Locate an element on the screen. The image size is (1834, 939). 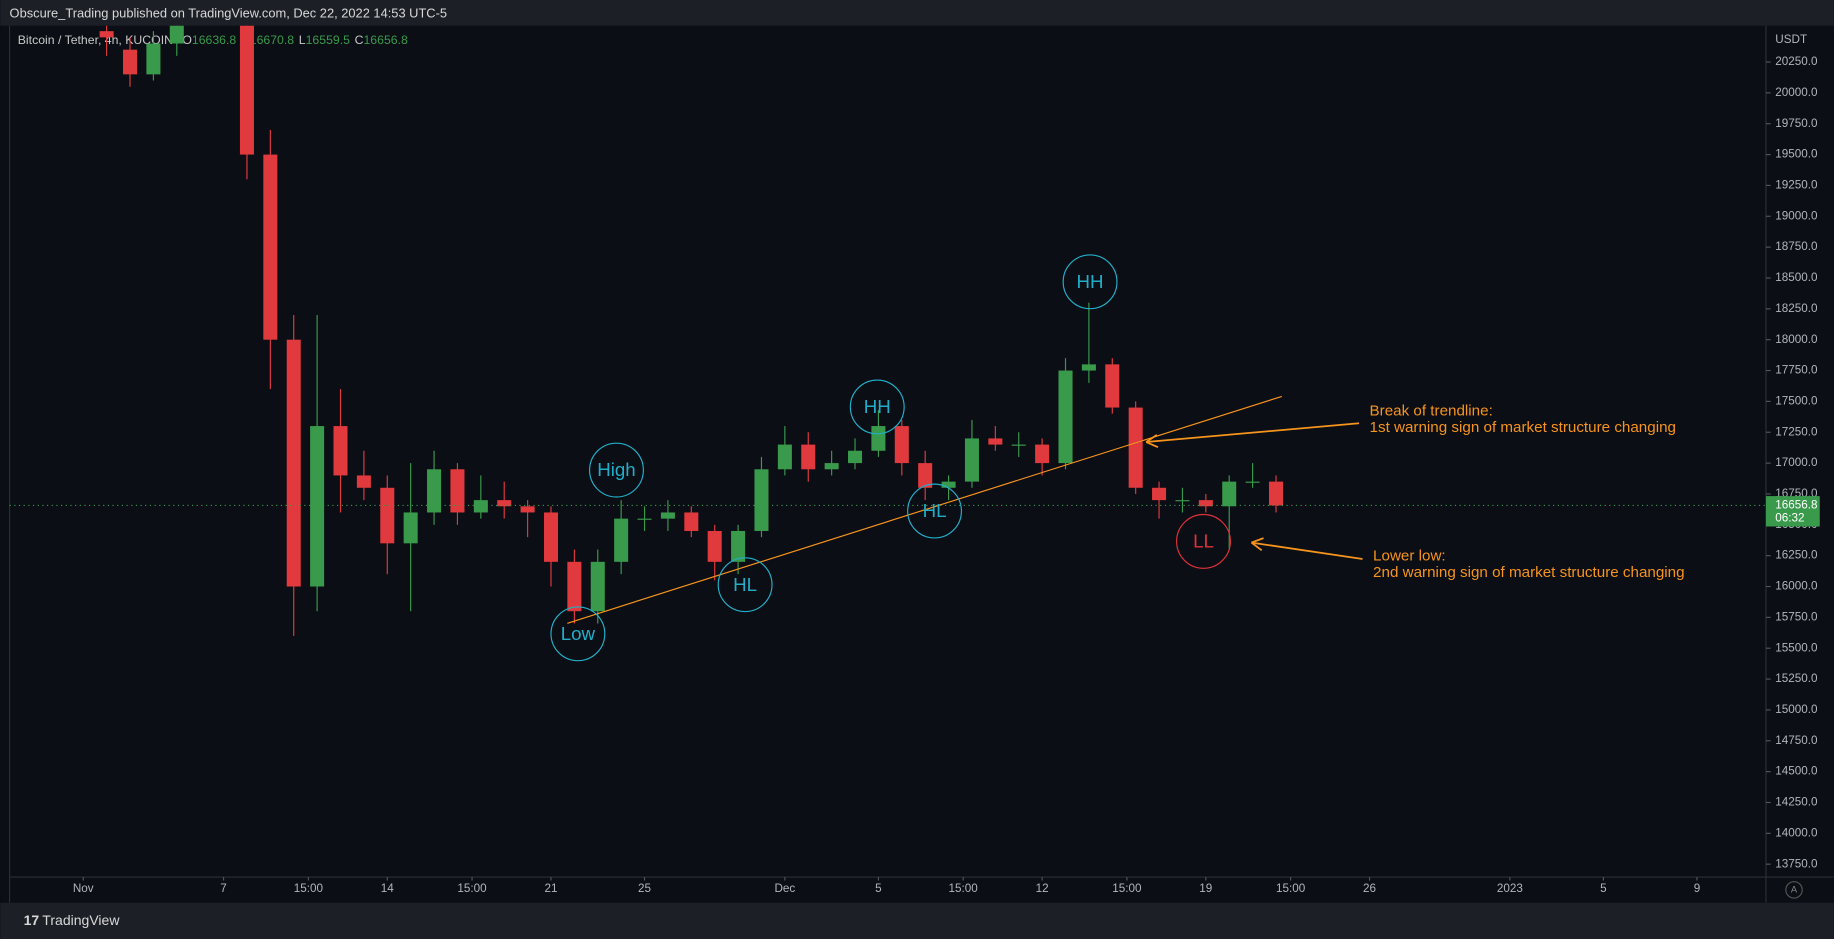
x-tick-label: 9 is located at coordinates (1697, 888).